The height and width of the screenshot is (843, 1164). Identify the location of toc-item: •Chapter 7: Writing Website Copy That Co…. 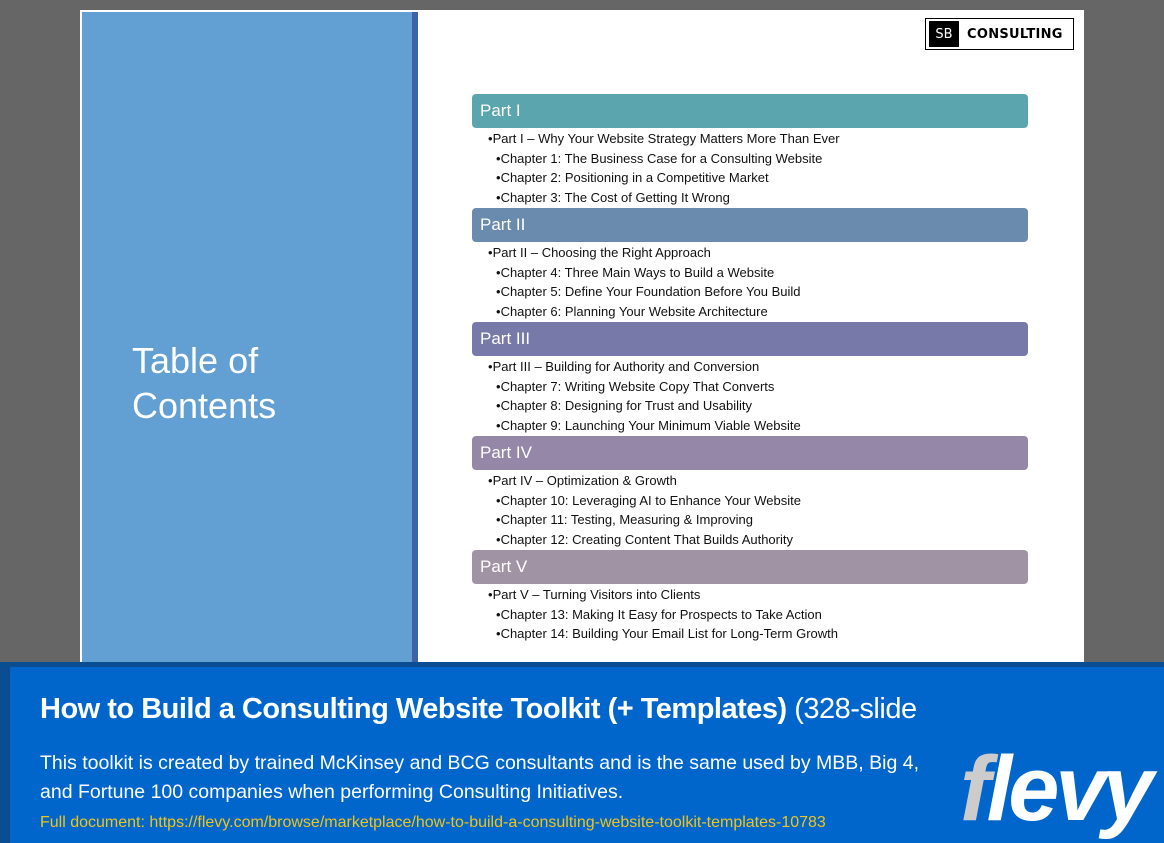
(758, 387).